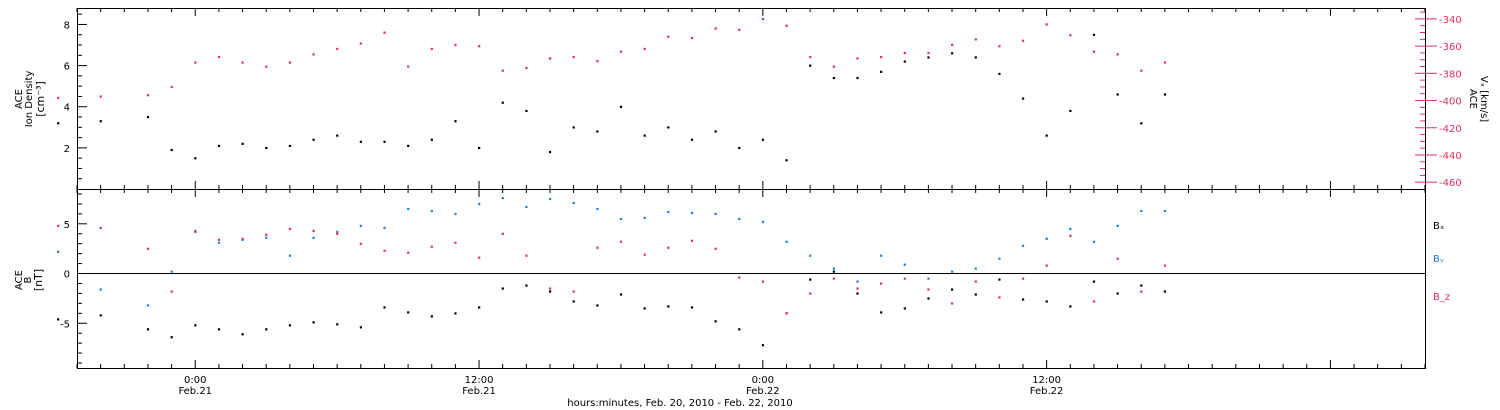 The height and width of the screenshot is (410, 1500). Describe the element at coordinates (67, 149) in the screenshot. I see `top-left-tick-label: 2` at that location.